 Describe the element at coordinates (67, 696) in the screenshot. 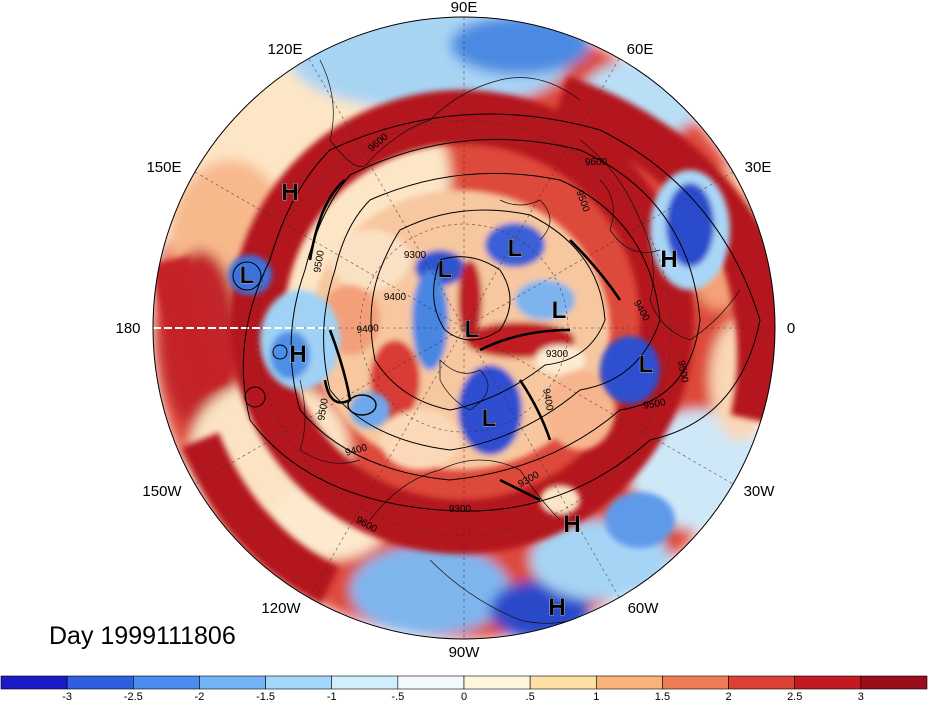

I see `colorbar-tick-label: -3` at that location.